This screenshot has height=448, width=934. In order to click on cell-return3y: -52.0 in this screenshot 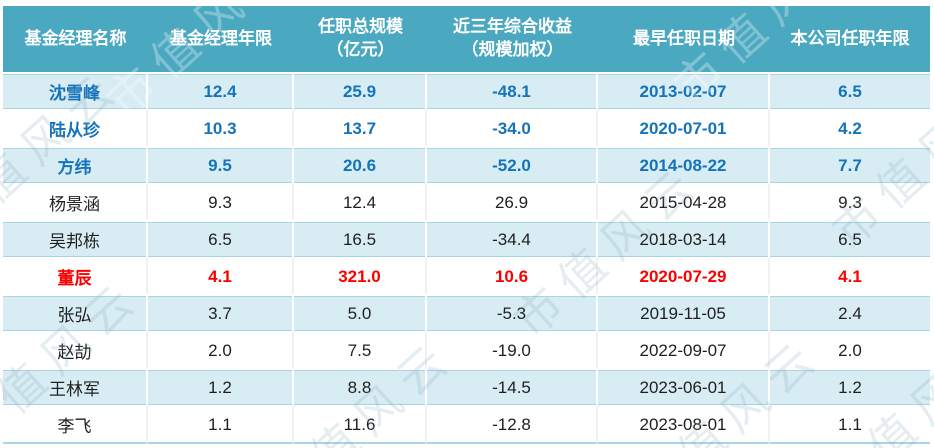, I will do `click(512, 164)`.